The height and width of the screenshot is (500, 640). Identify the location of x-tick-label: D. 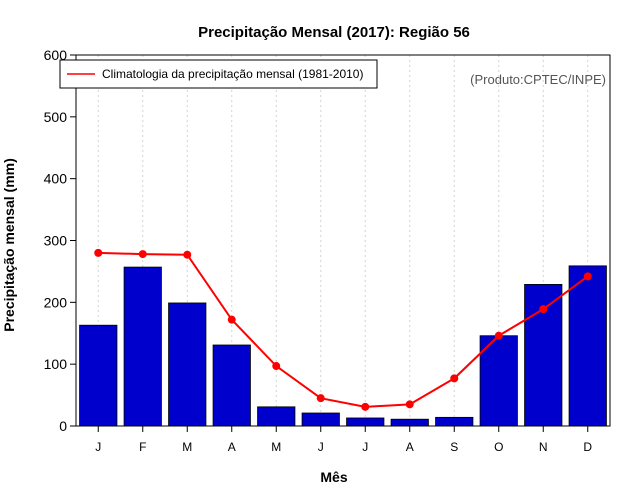
(587, 447).